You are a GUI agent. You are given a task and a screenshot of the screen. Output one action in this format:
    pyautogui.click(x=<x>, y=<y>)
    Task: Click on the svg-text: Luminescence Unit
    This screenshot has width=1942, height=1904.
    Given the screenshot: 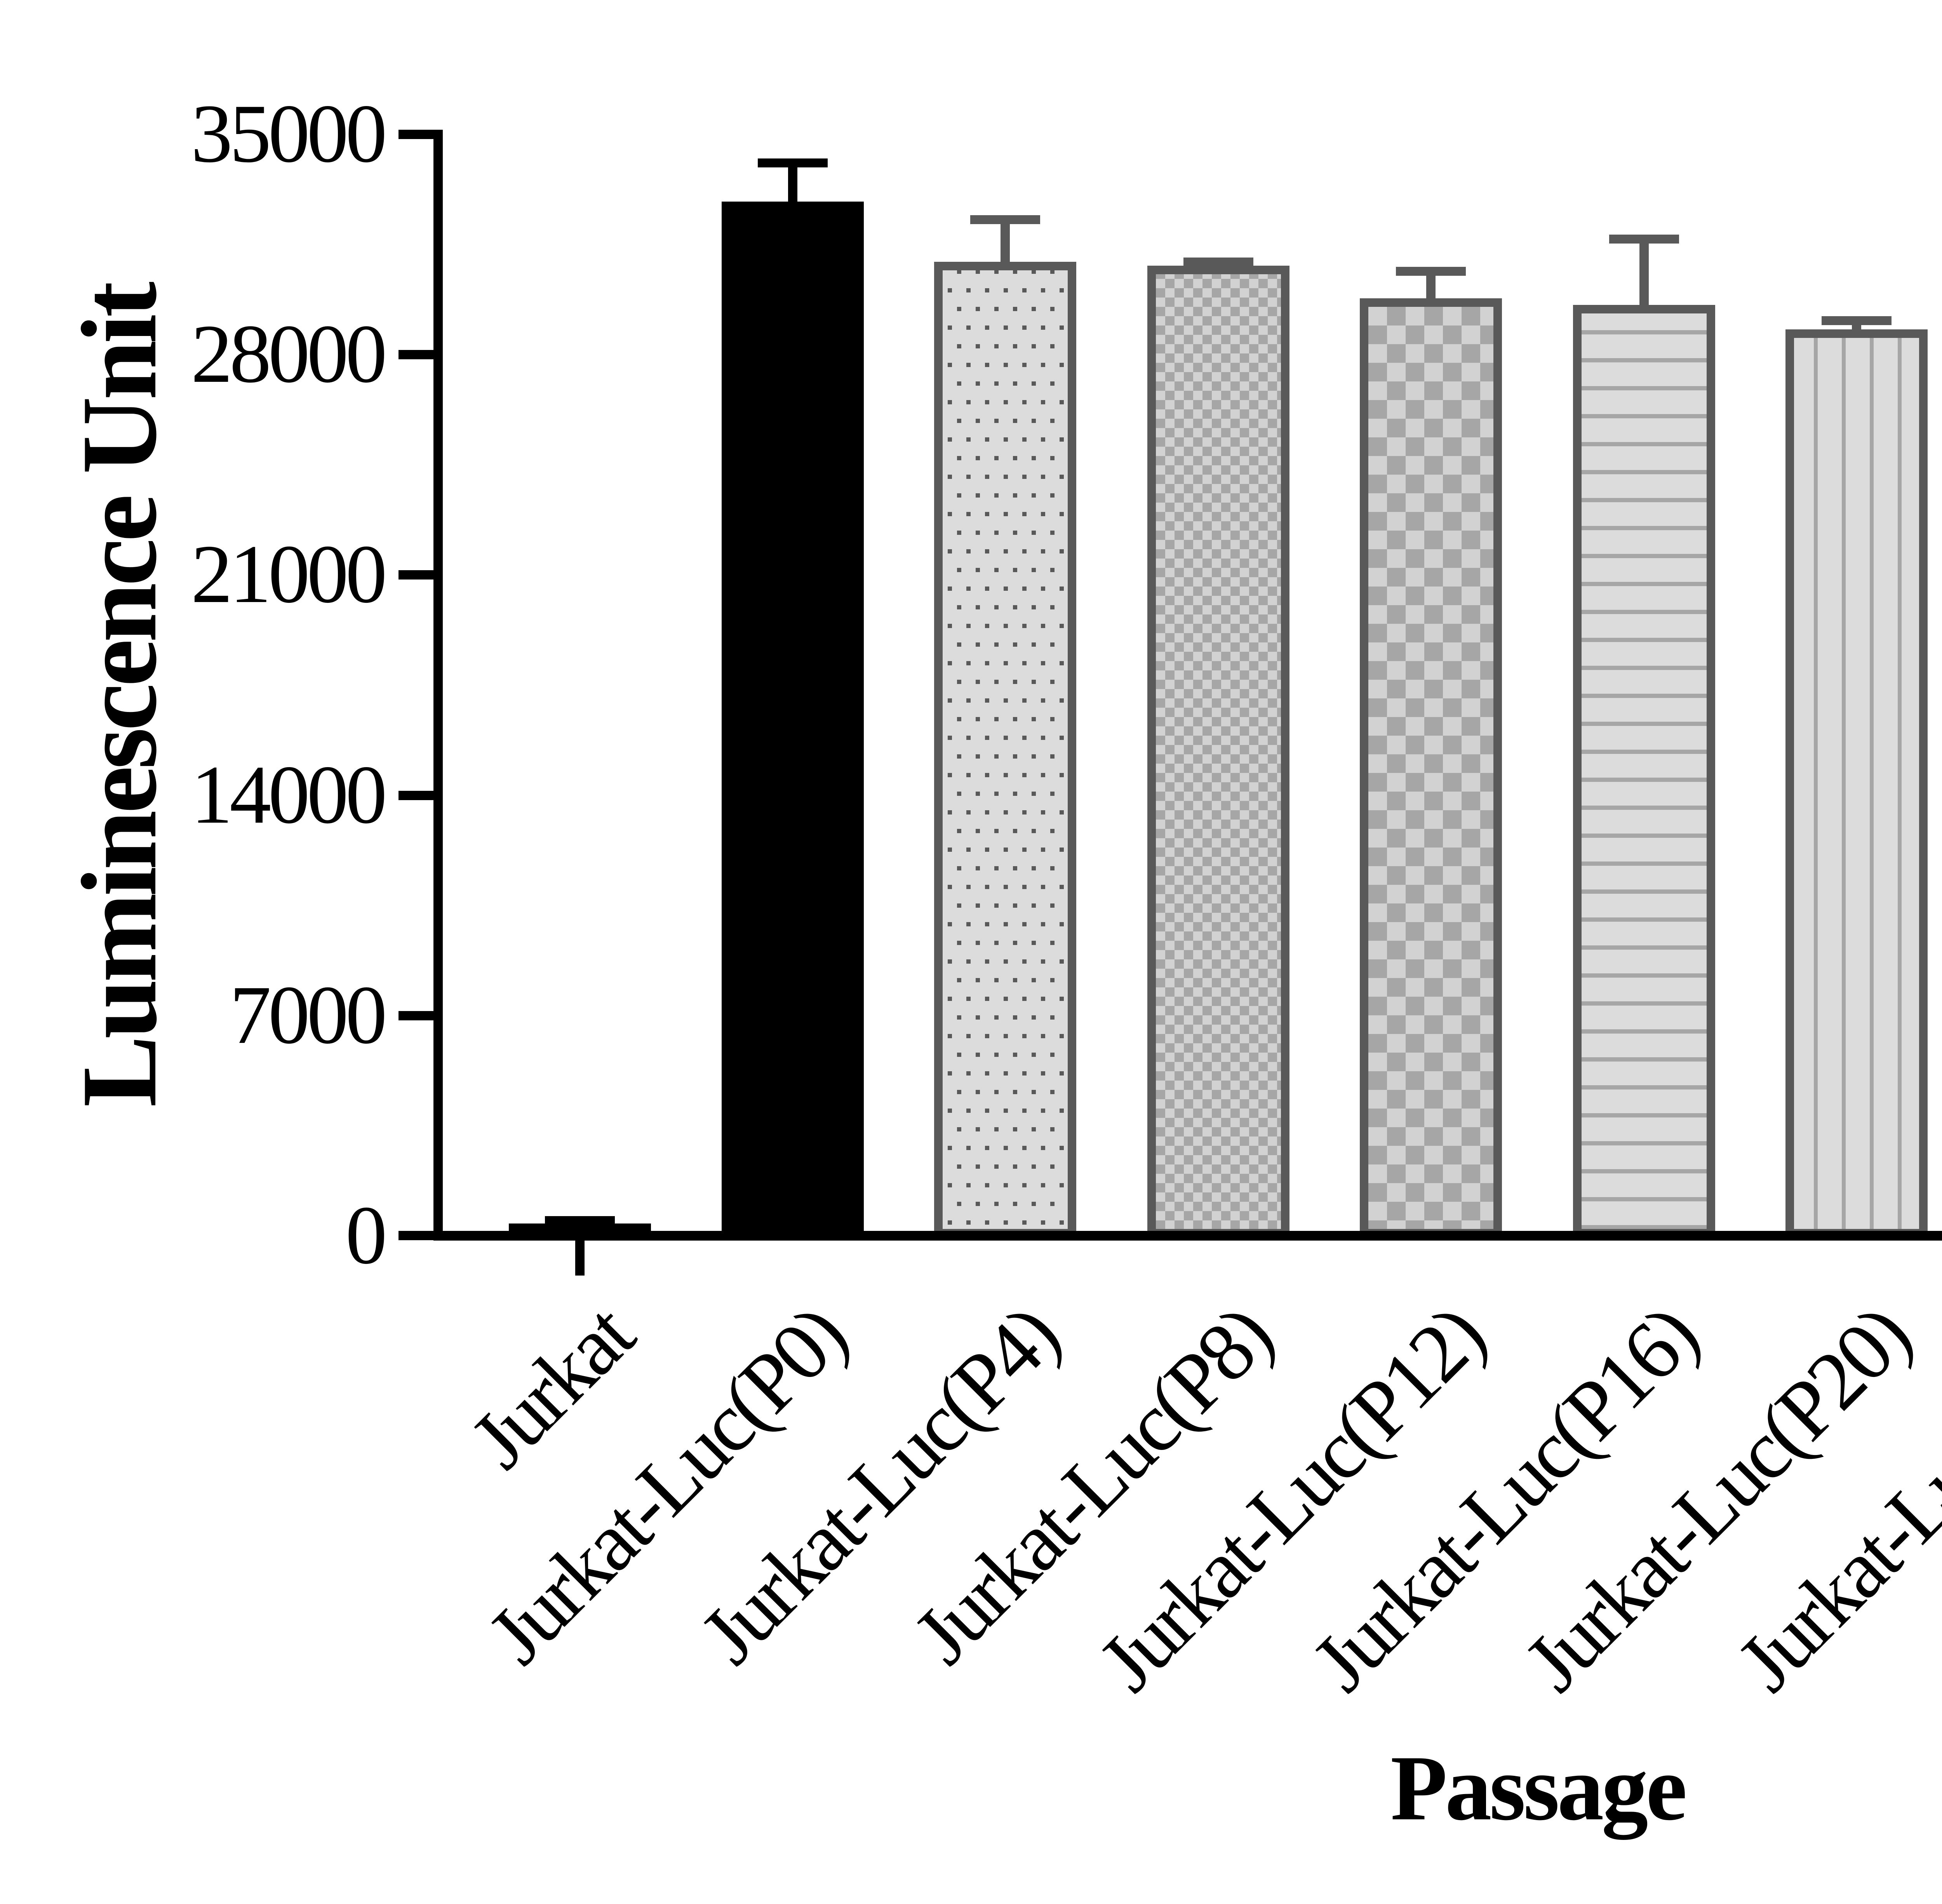 What is the action you would take?
    pyautogui.click(x=119, y=693)
    